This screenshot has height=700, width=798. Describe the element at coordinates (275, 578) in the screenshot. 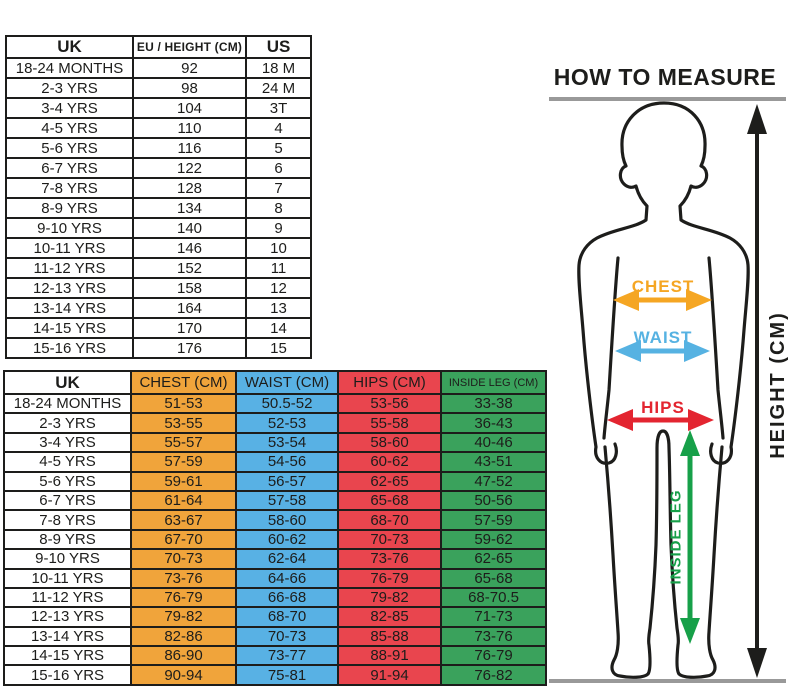

I see `table-row: 10-11 YRS 73-76 64-66 76-79 65-68` at that location.